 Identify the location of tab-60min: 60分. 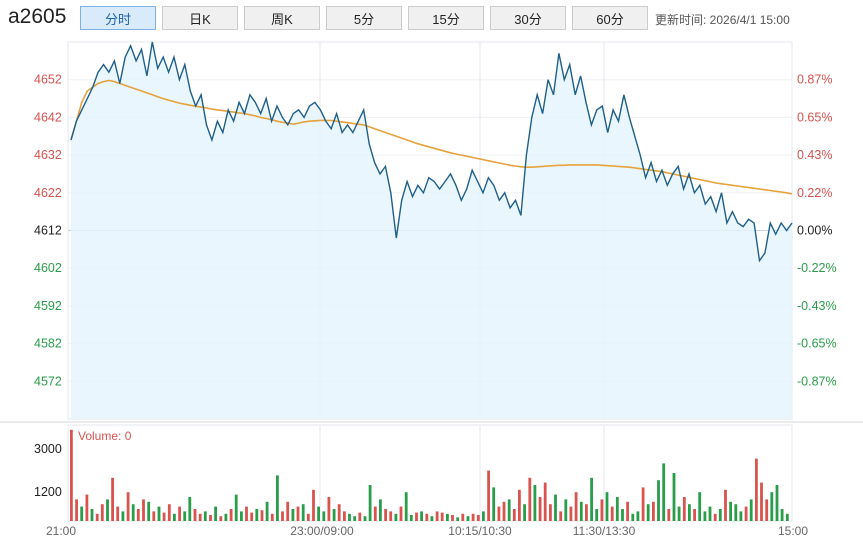
(610, 18).